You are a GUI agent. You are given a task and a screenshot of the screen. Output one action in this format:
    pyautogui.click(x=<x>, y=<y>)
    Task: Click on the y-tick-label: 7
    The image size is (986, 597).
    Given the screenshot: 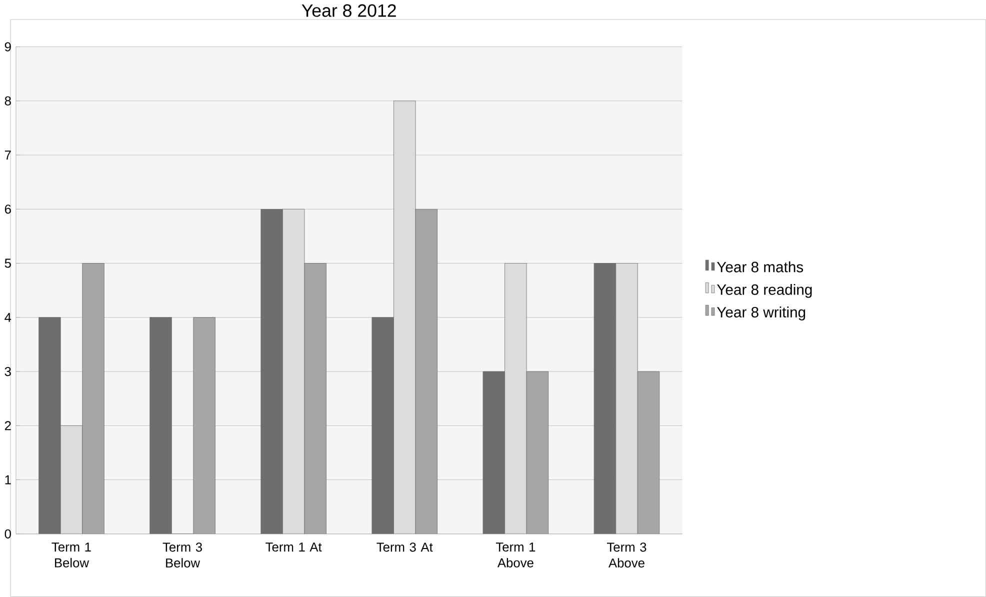 What is the action you would take?
    pyautogui.click(x=7, y=155)
    